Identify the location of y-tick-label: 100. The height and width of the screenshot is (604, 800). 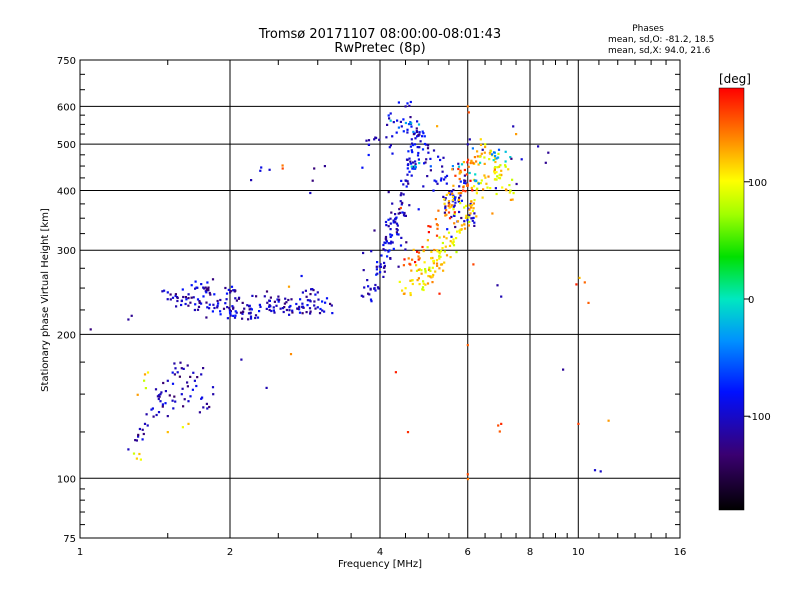
(66, 479).